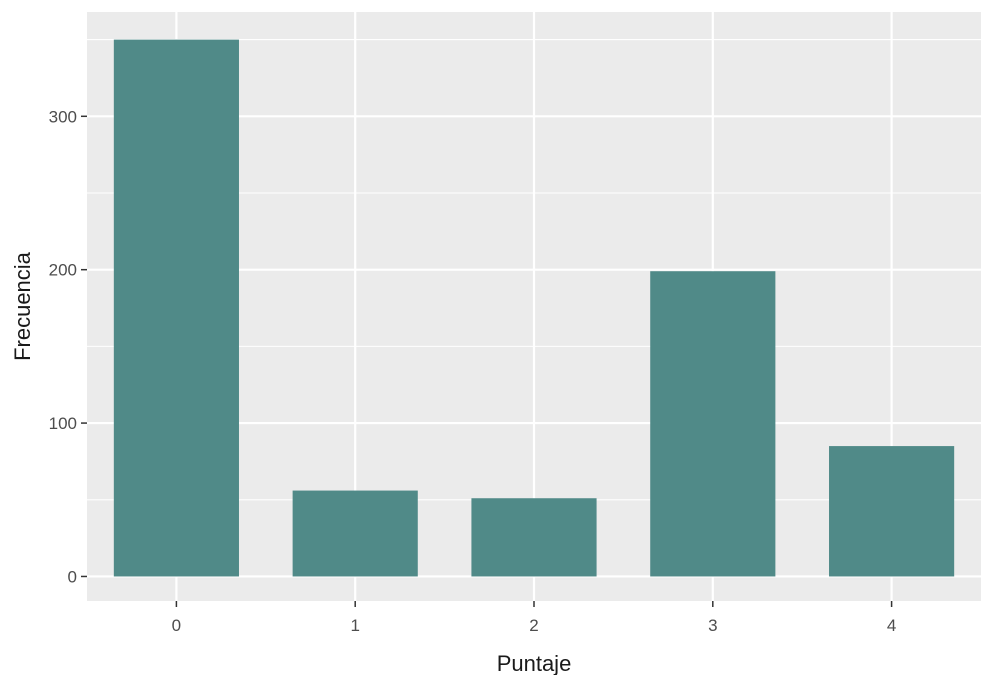 Image resolution: width=994 pixels, height=675 pixels. Describe the element at coordinates (534, 663) in the screenshot. I see `x-axis-title: Puntaje` at that location.